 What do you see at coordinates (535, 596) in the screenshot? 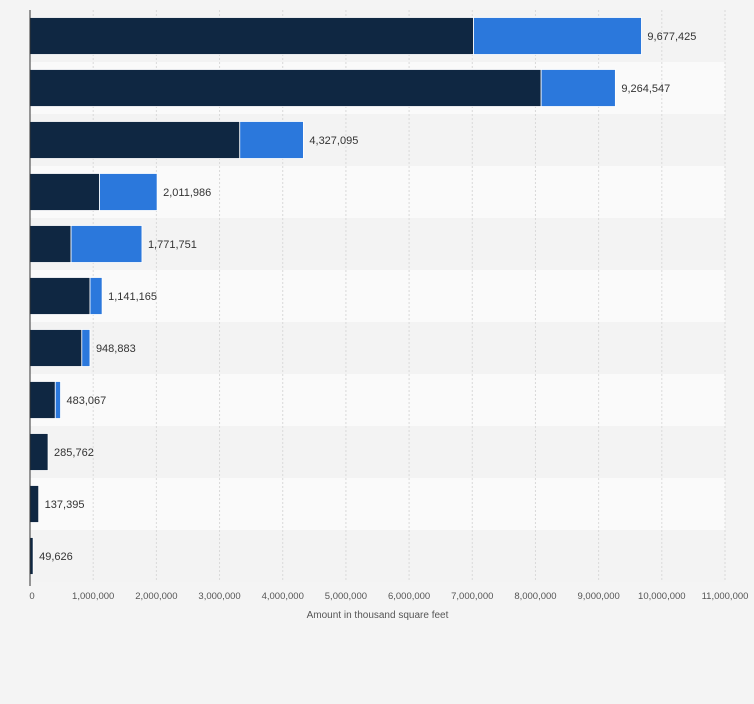
I see `x-tick-label: 8,000,000` at bounding box center [535, 596].